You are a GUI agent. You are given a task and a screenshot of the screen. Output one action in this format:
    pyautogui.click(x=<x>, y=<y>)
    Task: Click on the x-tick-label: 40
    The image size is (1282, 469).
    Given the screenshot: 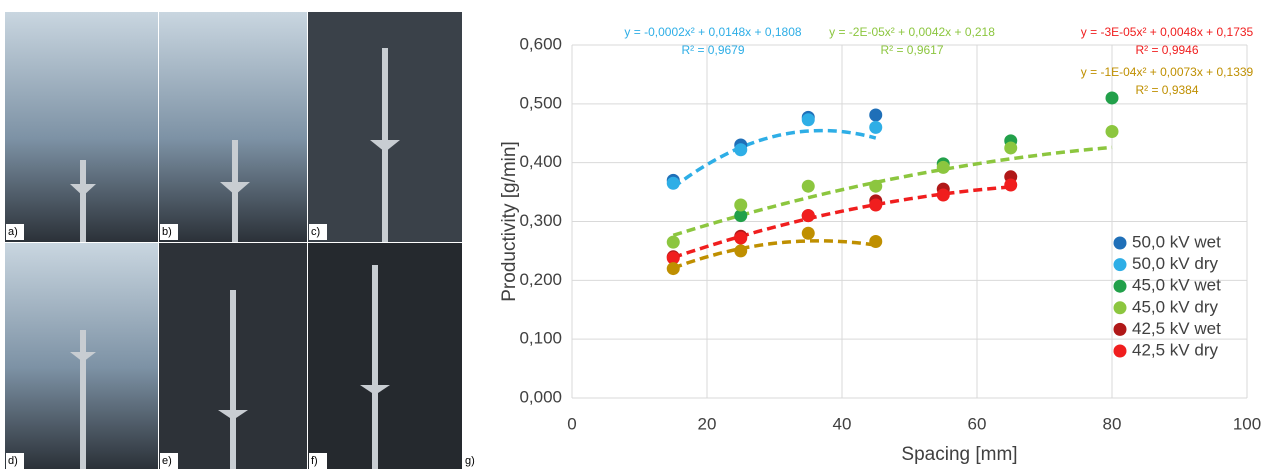 What is the action you would take?
    pyautogui.click(x=842, y=423)
    